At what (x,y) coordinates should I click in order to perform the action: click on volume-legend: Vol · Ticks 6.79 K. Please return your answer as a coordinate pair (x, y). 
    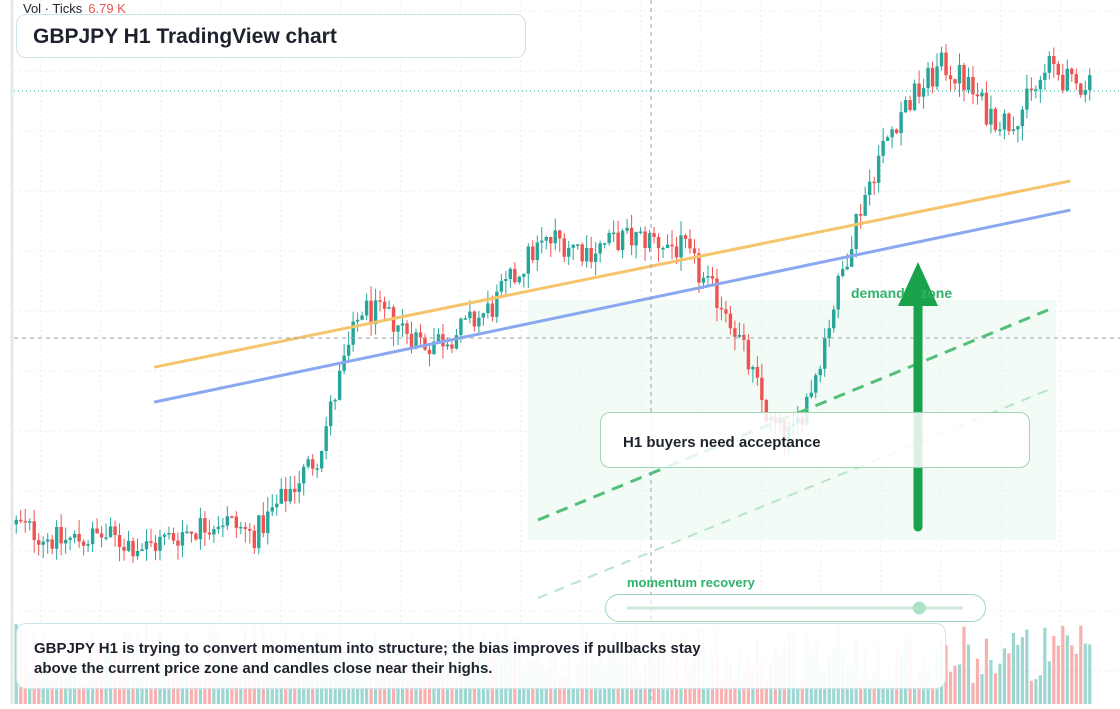
    Looking at the image, I should click on (74, 8).